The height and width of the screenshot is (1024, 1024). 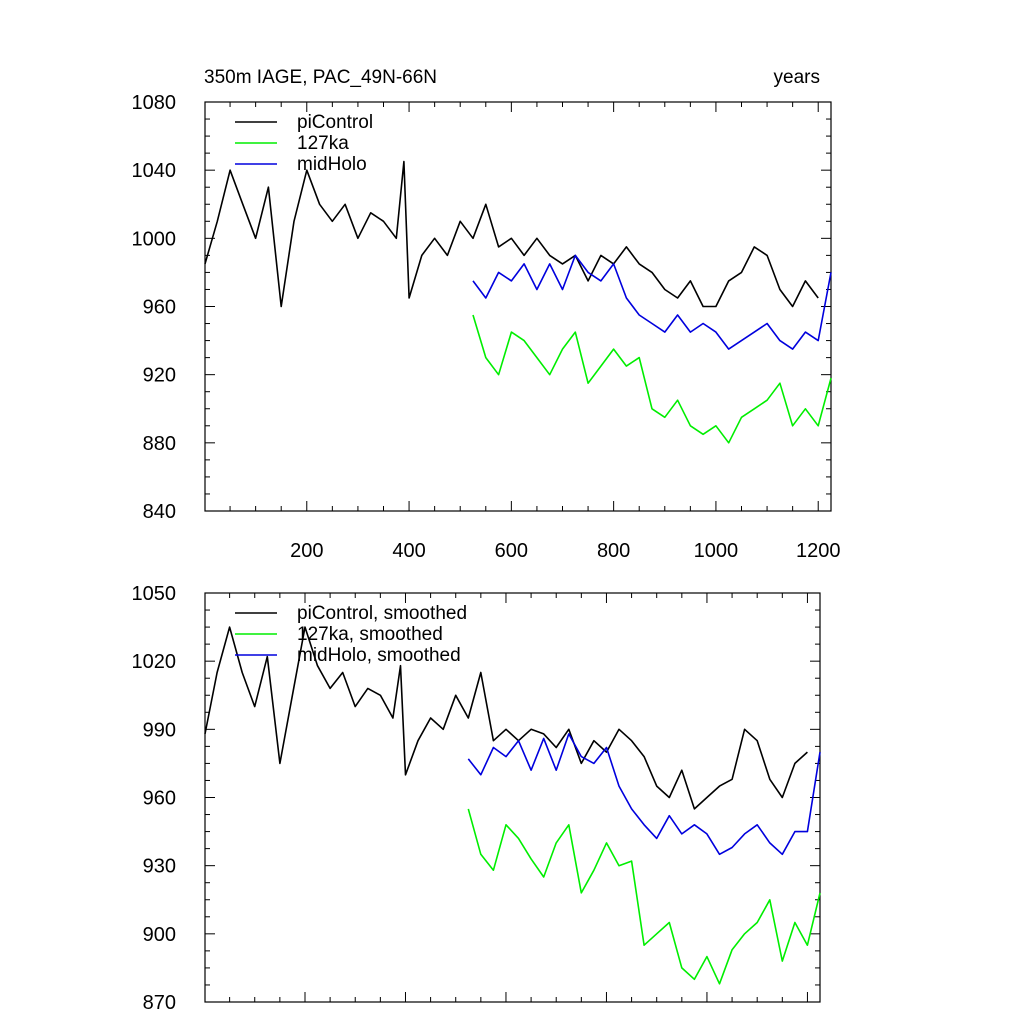 I want to click on smoothed-series-127ka-smoothed, so click(x=644, y=896).